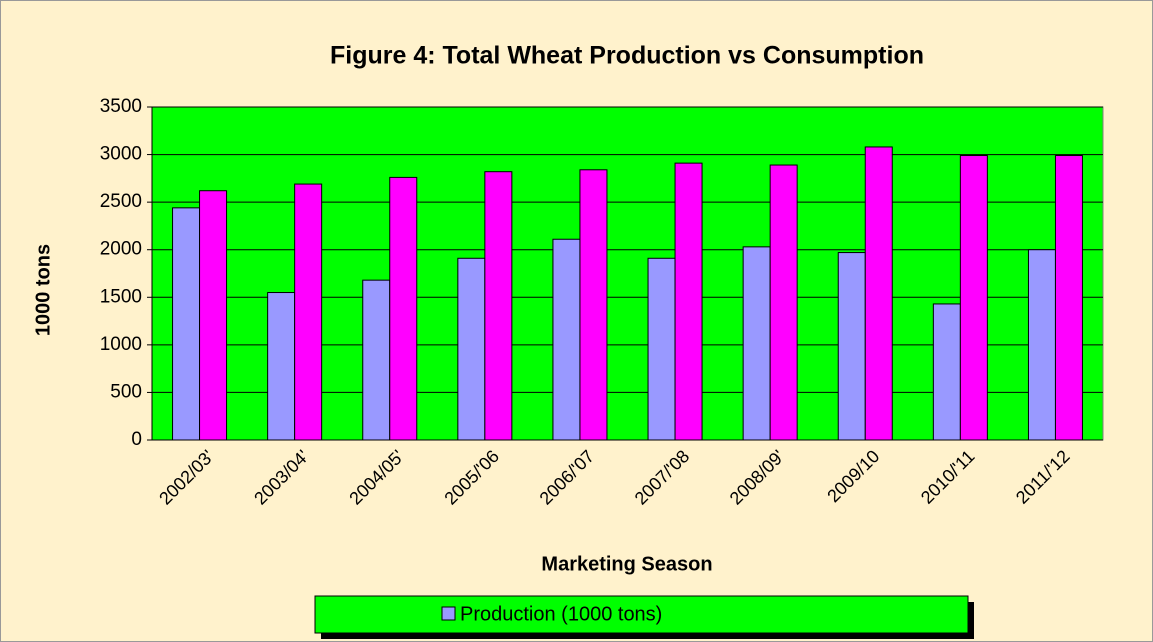  What do you see at coordinates (561, 614) in the screenshot?
I see `legend-label: Production (1000 tons)` at bounding box center [561, 614].